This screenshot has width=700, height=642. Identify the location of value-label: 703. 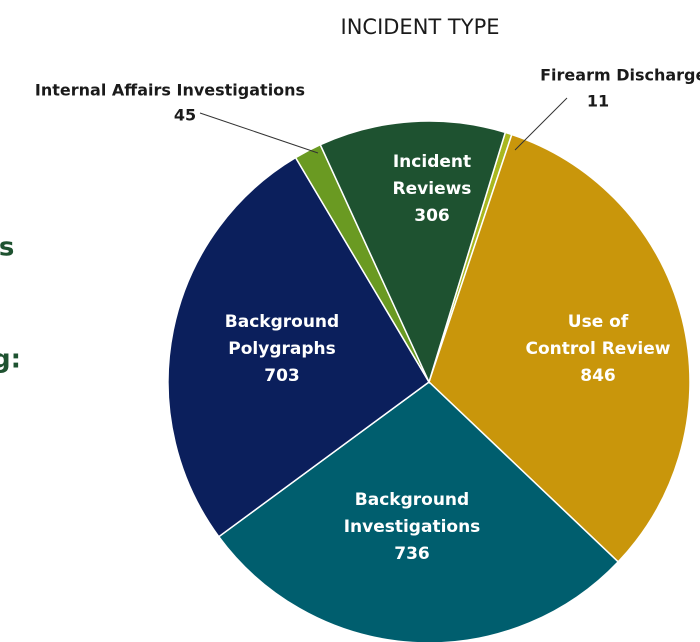
(282, 376).